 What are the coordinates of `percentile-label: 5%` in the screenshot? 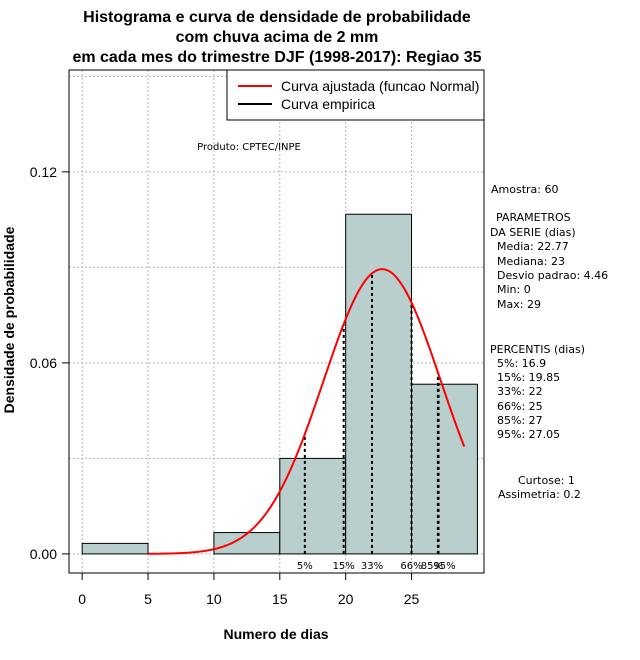 It's located at (305, 566).